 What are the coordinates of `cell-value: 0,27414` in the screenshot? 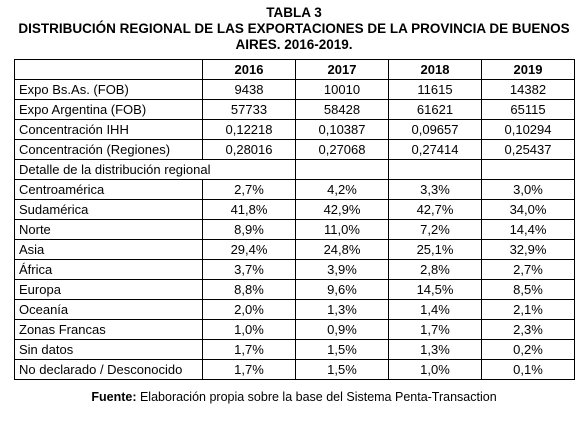 It's located at (435, 149).